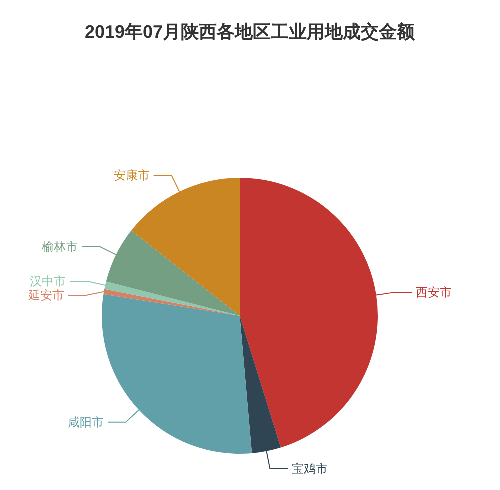 The height and width of the screenshot is (490, 500). What do you see at coordinates (310, 469) in the screenshot?
I see `slice-label: 宝鸡市` at bounding box center [310, 469].